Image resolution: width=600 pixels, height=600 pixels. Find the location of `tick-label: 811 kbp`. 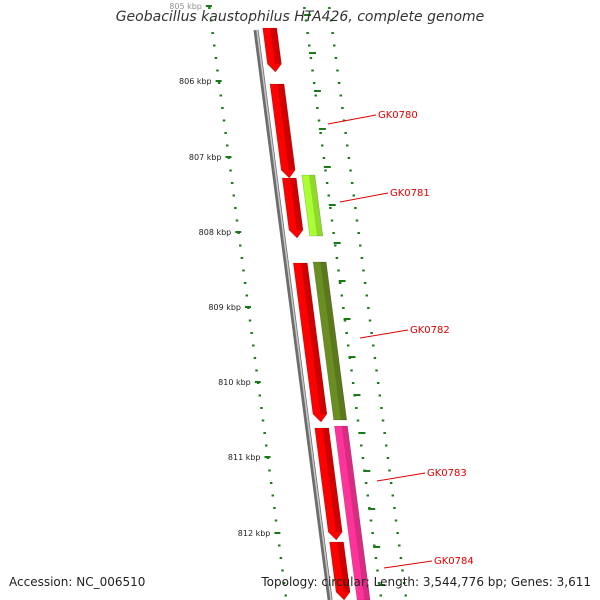

tick-label: 811 kbp is located at coordinates (244, 457).